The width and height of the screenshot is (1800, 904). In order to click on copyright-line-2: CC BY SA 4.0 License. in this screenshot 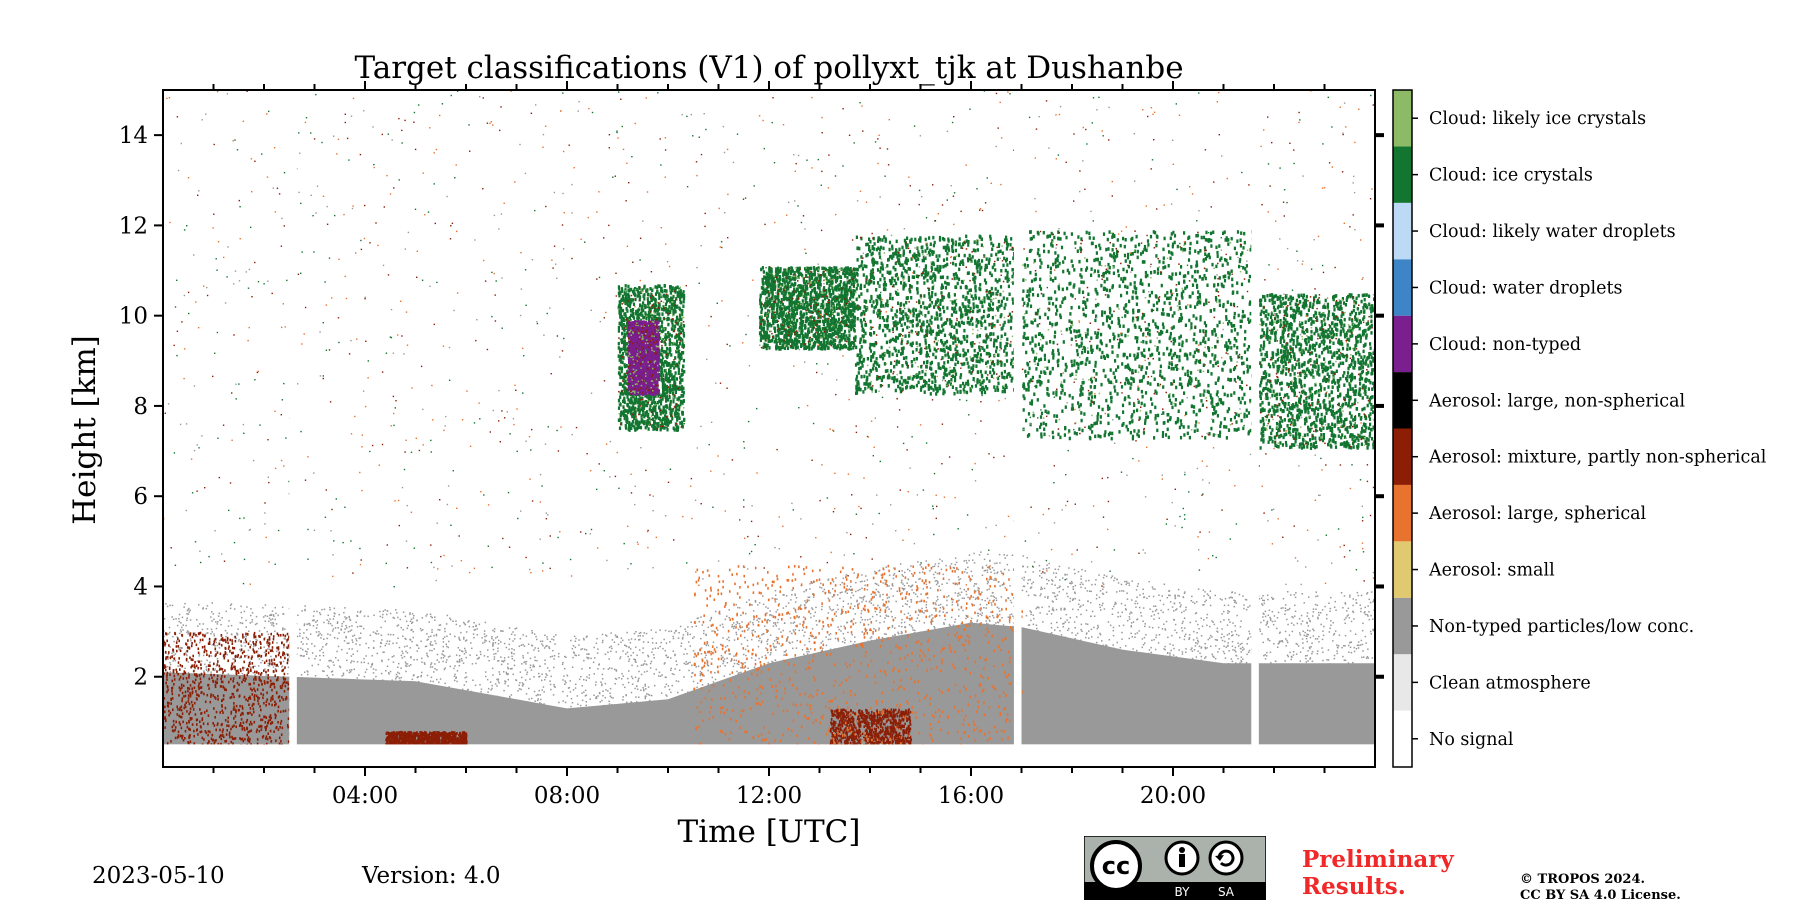, I will do `click(1600, 896)`.